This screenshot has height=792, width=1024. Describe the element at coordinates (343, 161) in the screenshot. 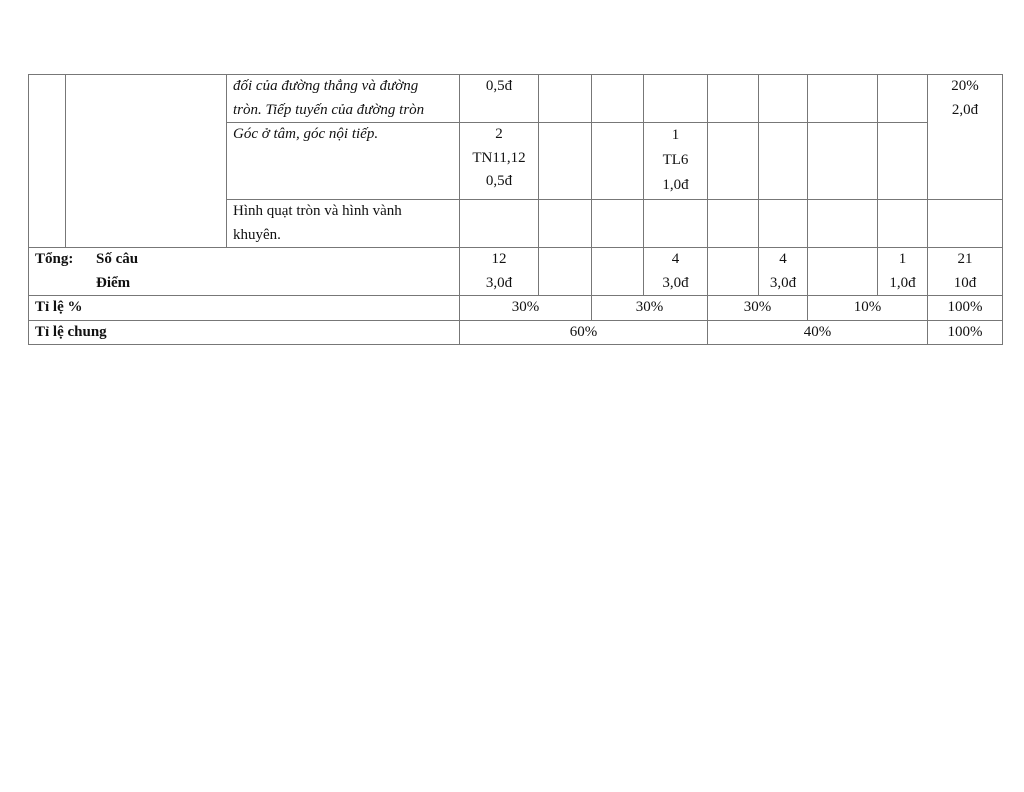

I see `topic-cell: Góc ở tâm, góc nội tiếp.` at that location.